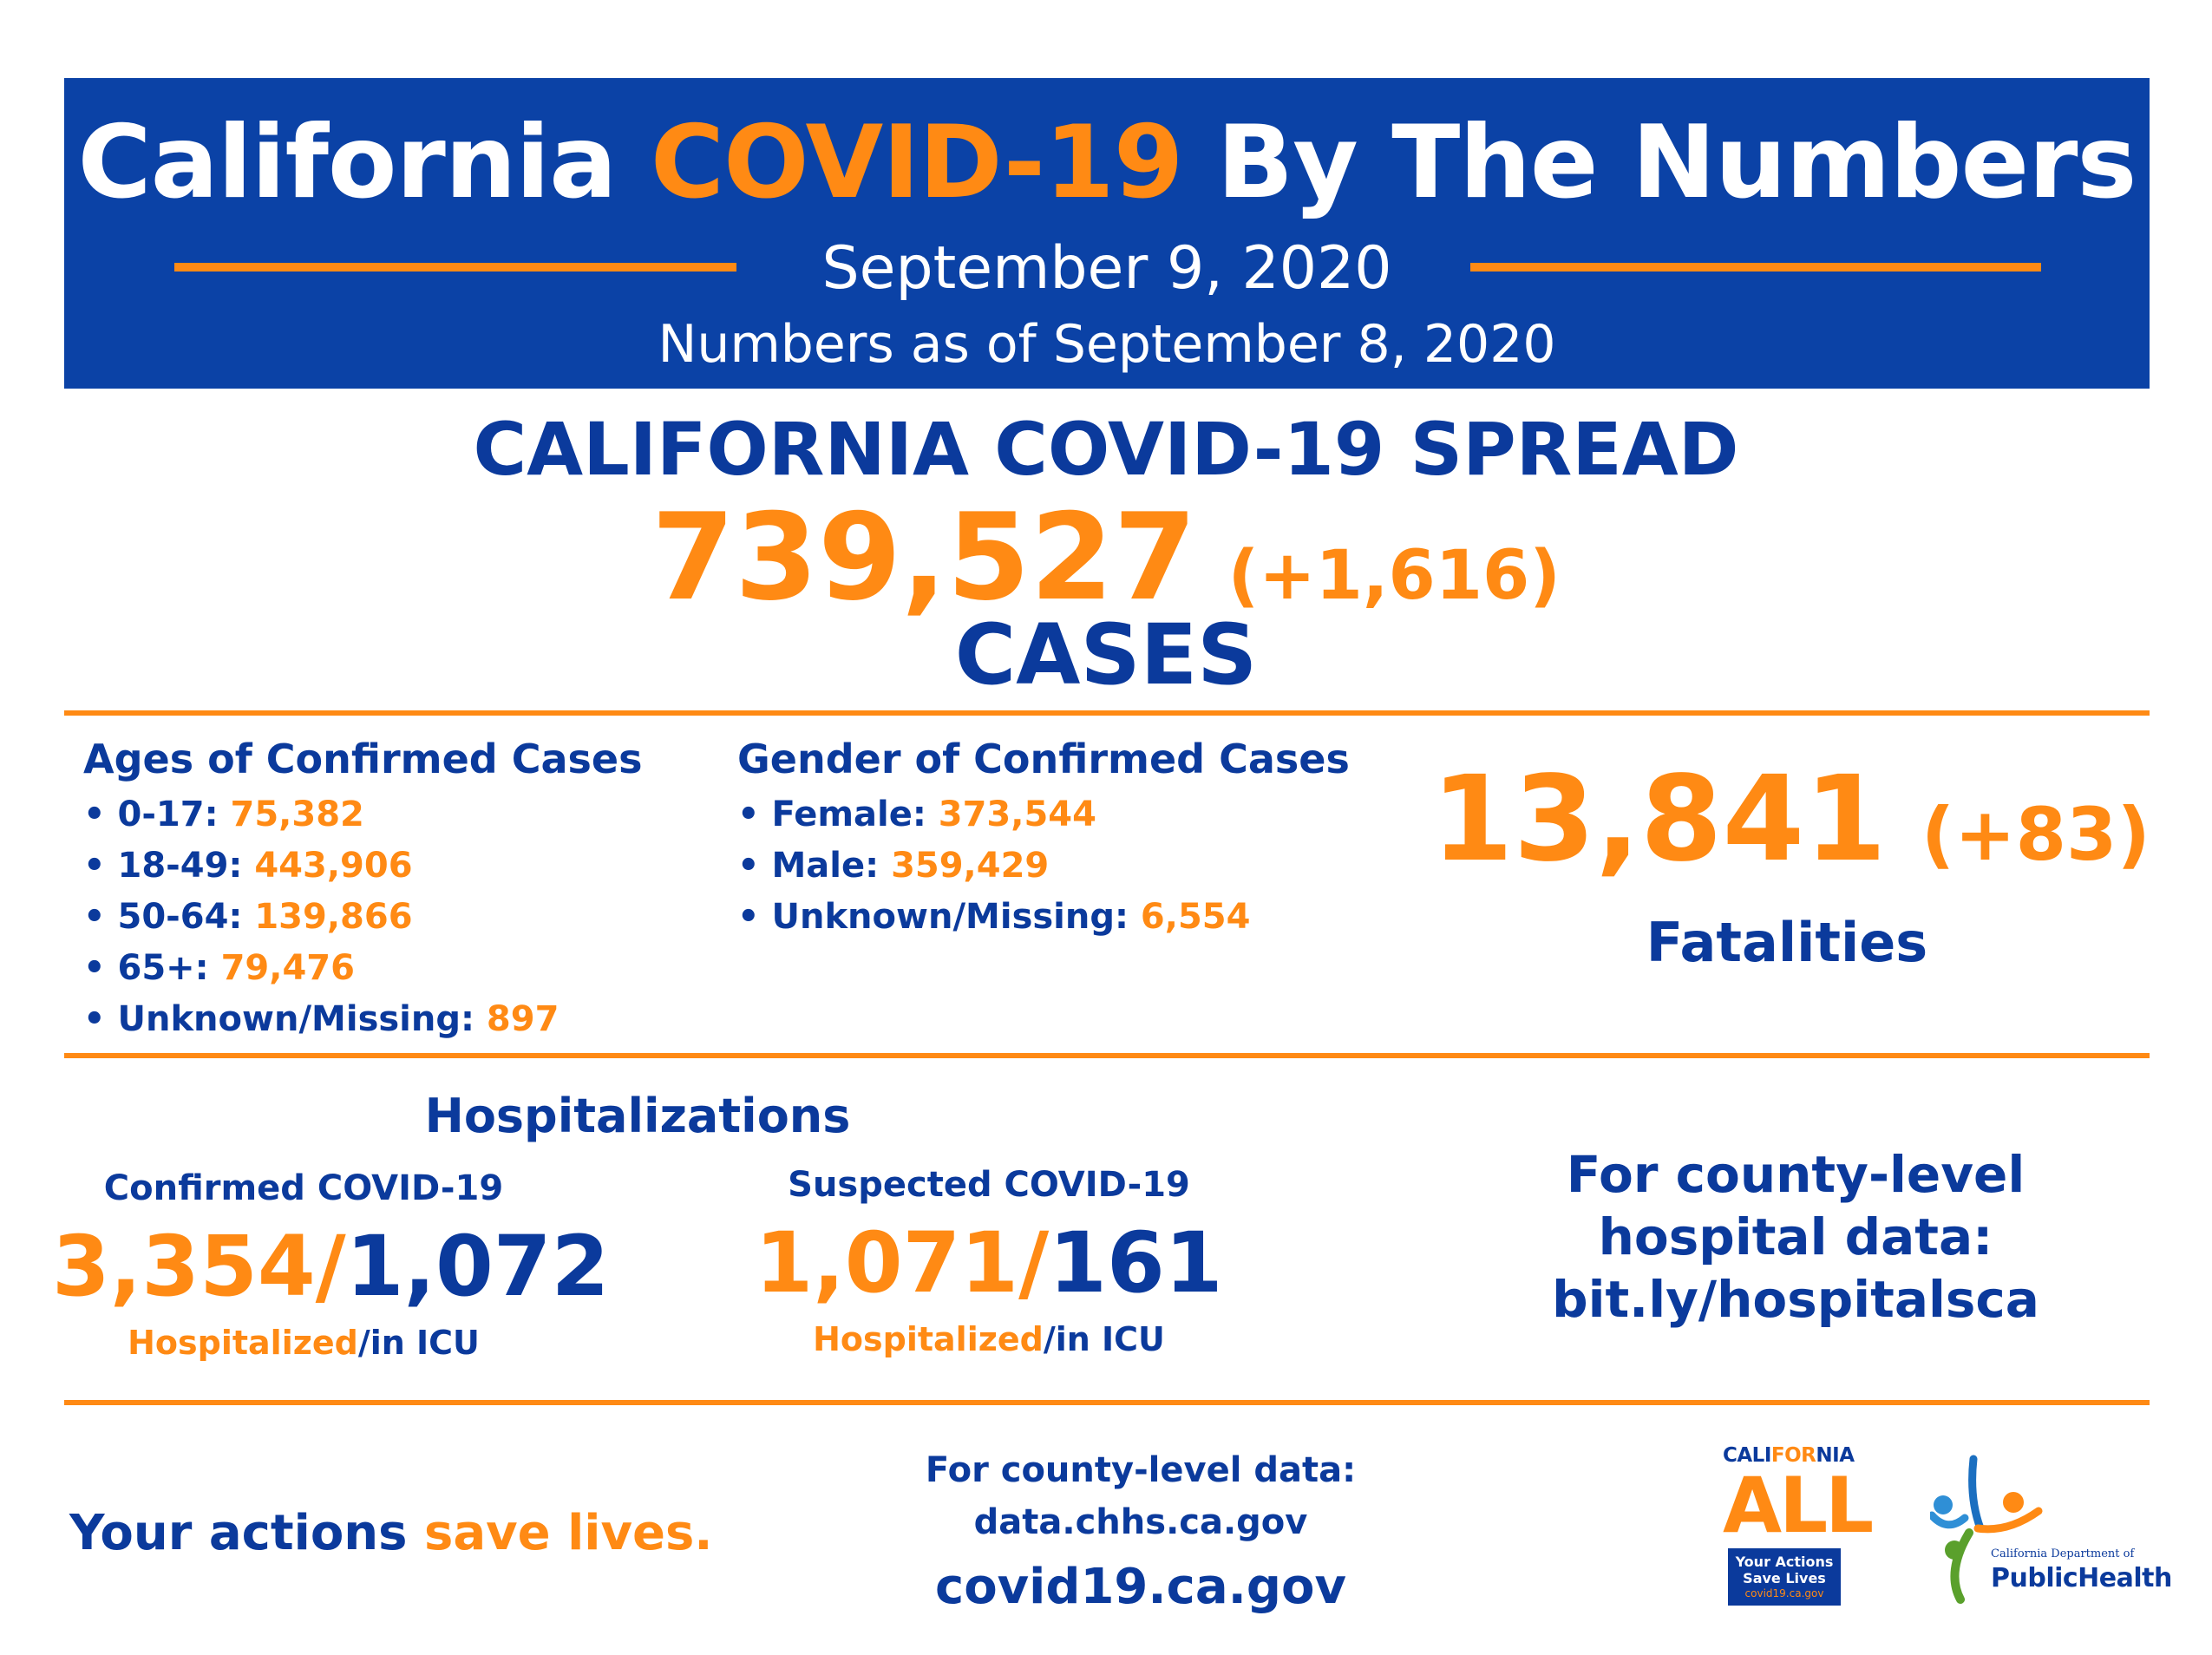 Image resolution: width=2212 pixels, height=1655 pixels. I want to click on gender-item-value: 6,554, so click(1195, 917).